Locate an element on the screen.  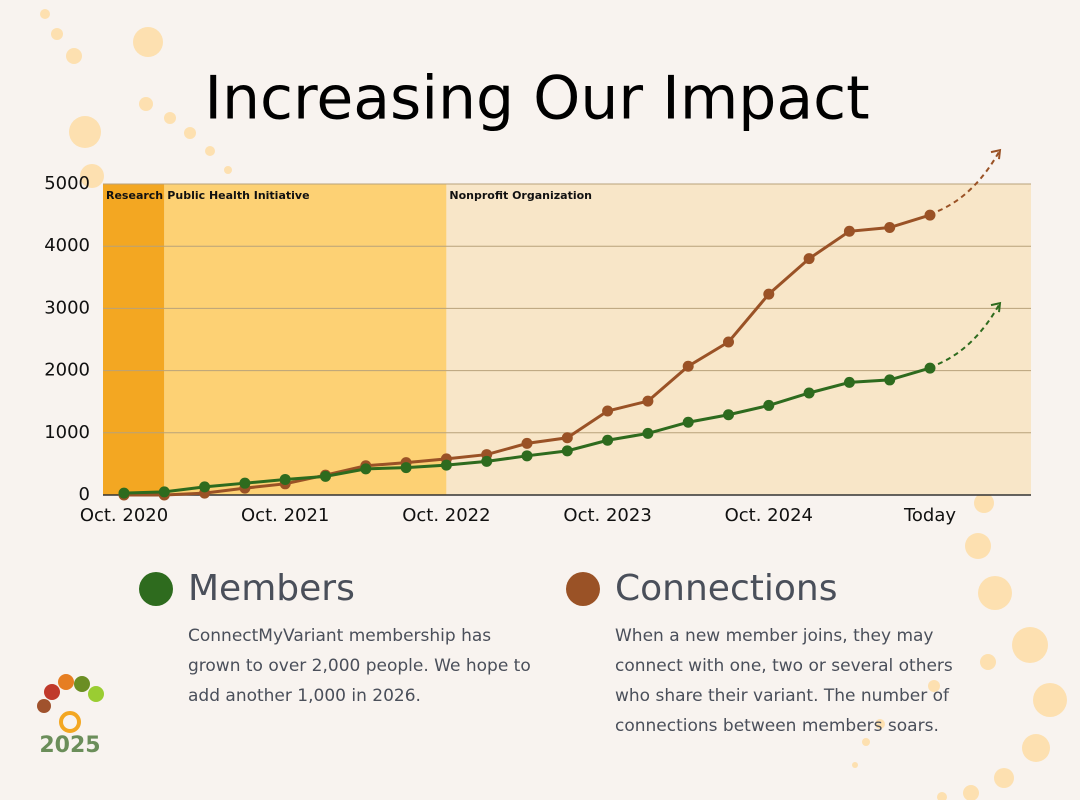
y-tick-label: 0 is located at coordinates (84, 494).